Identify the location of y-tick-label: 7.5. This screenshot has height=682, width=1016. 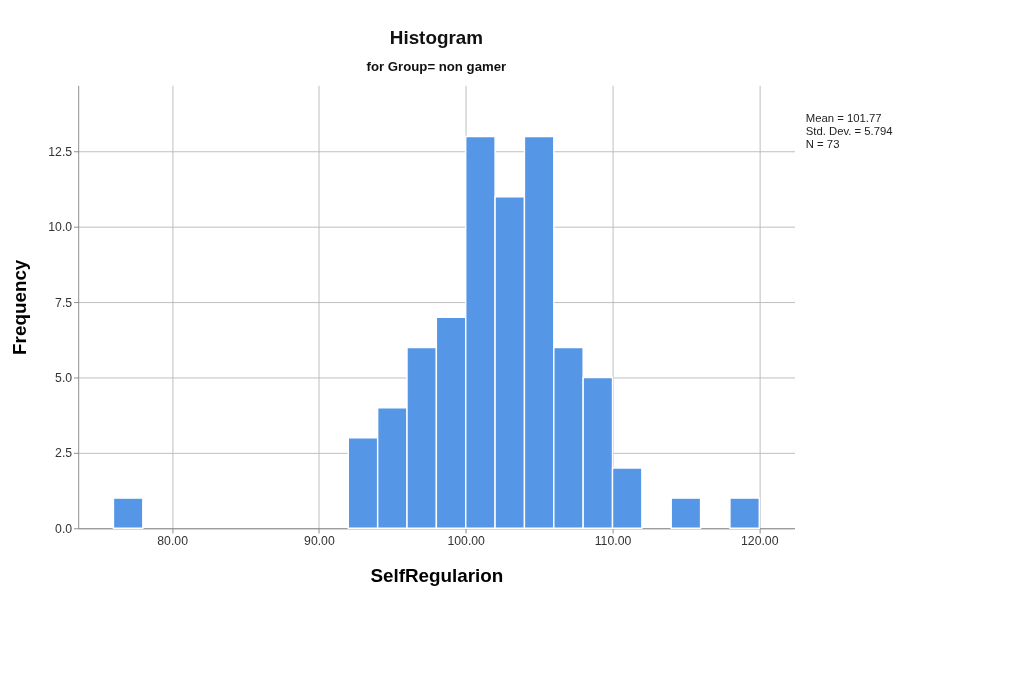
(64, 302).